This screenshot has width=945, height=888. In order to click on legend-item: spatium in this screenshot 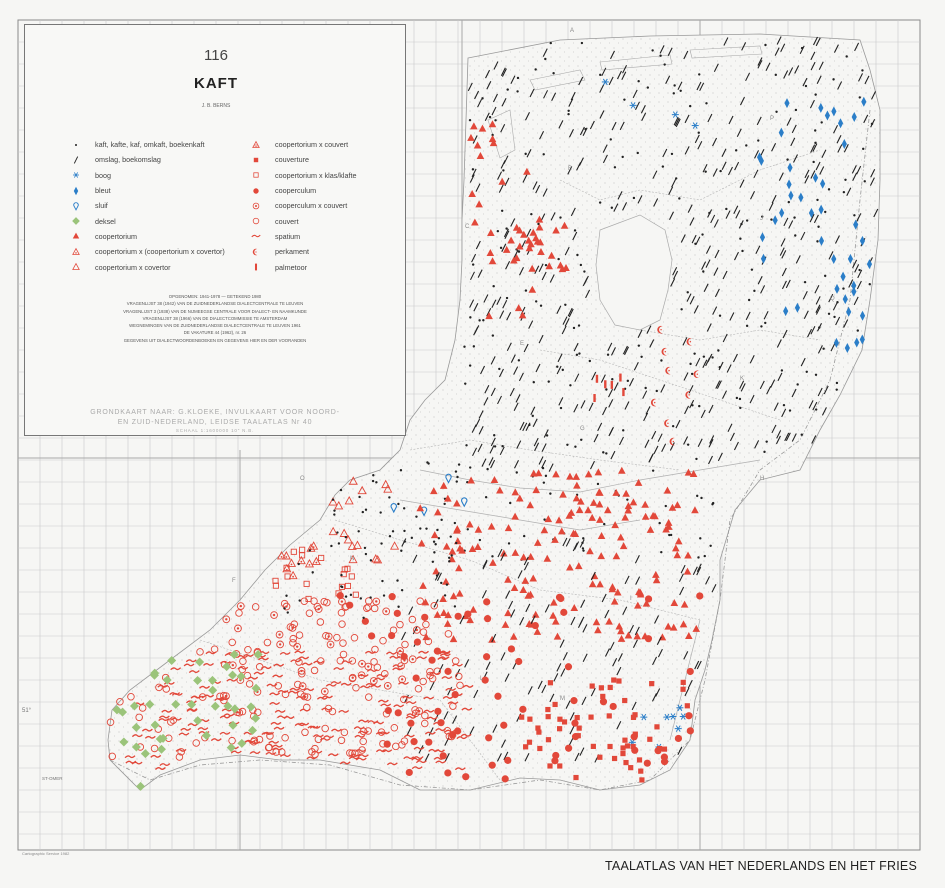, I will do `click(301, 236)`.